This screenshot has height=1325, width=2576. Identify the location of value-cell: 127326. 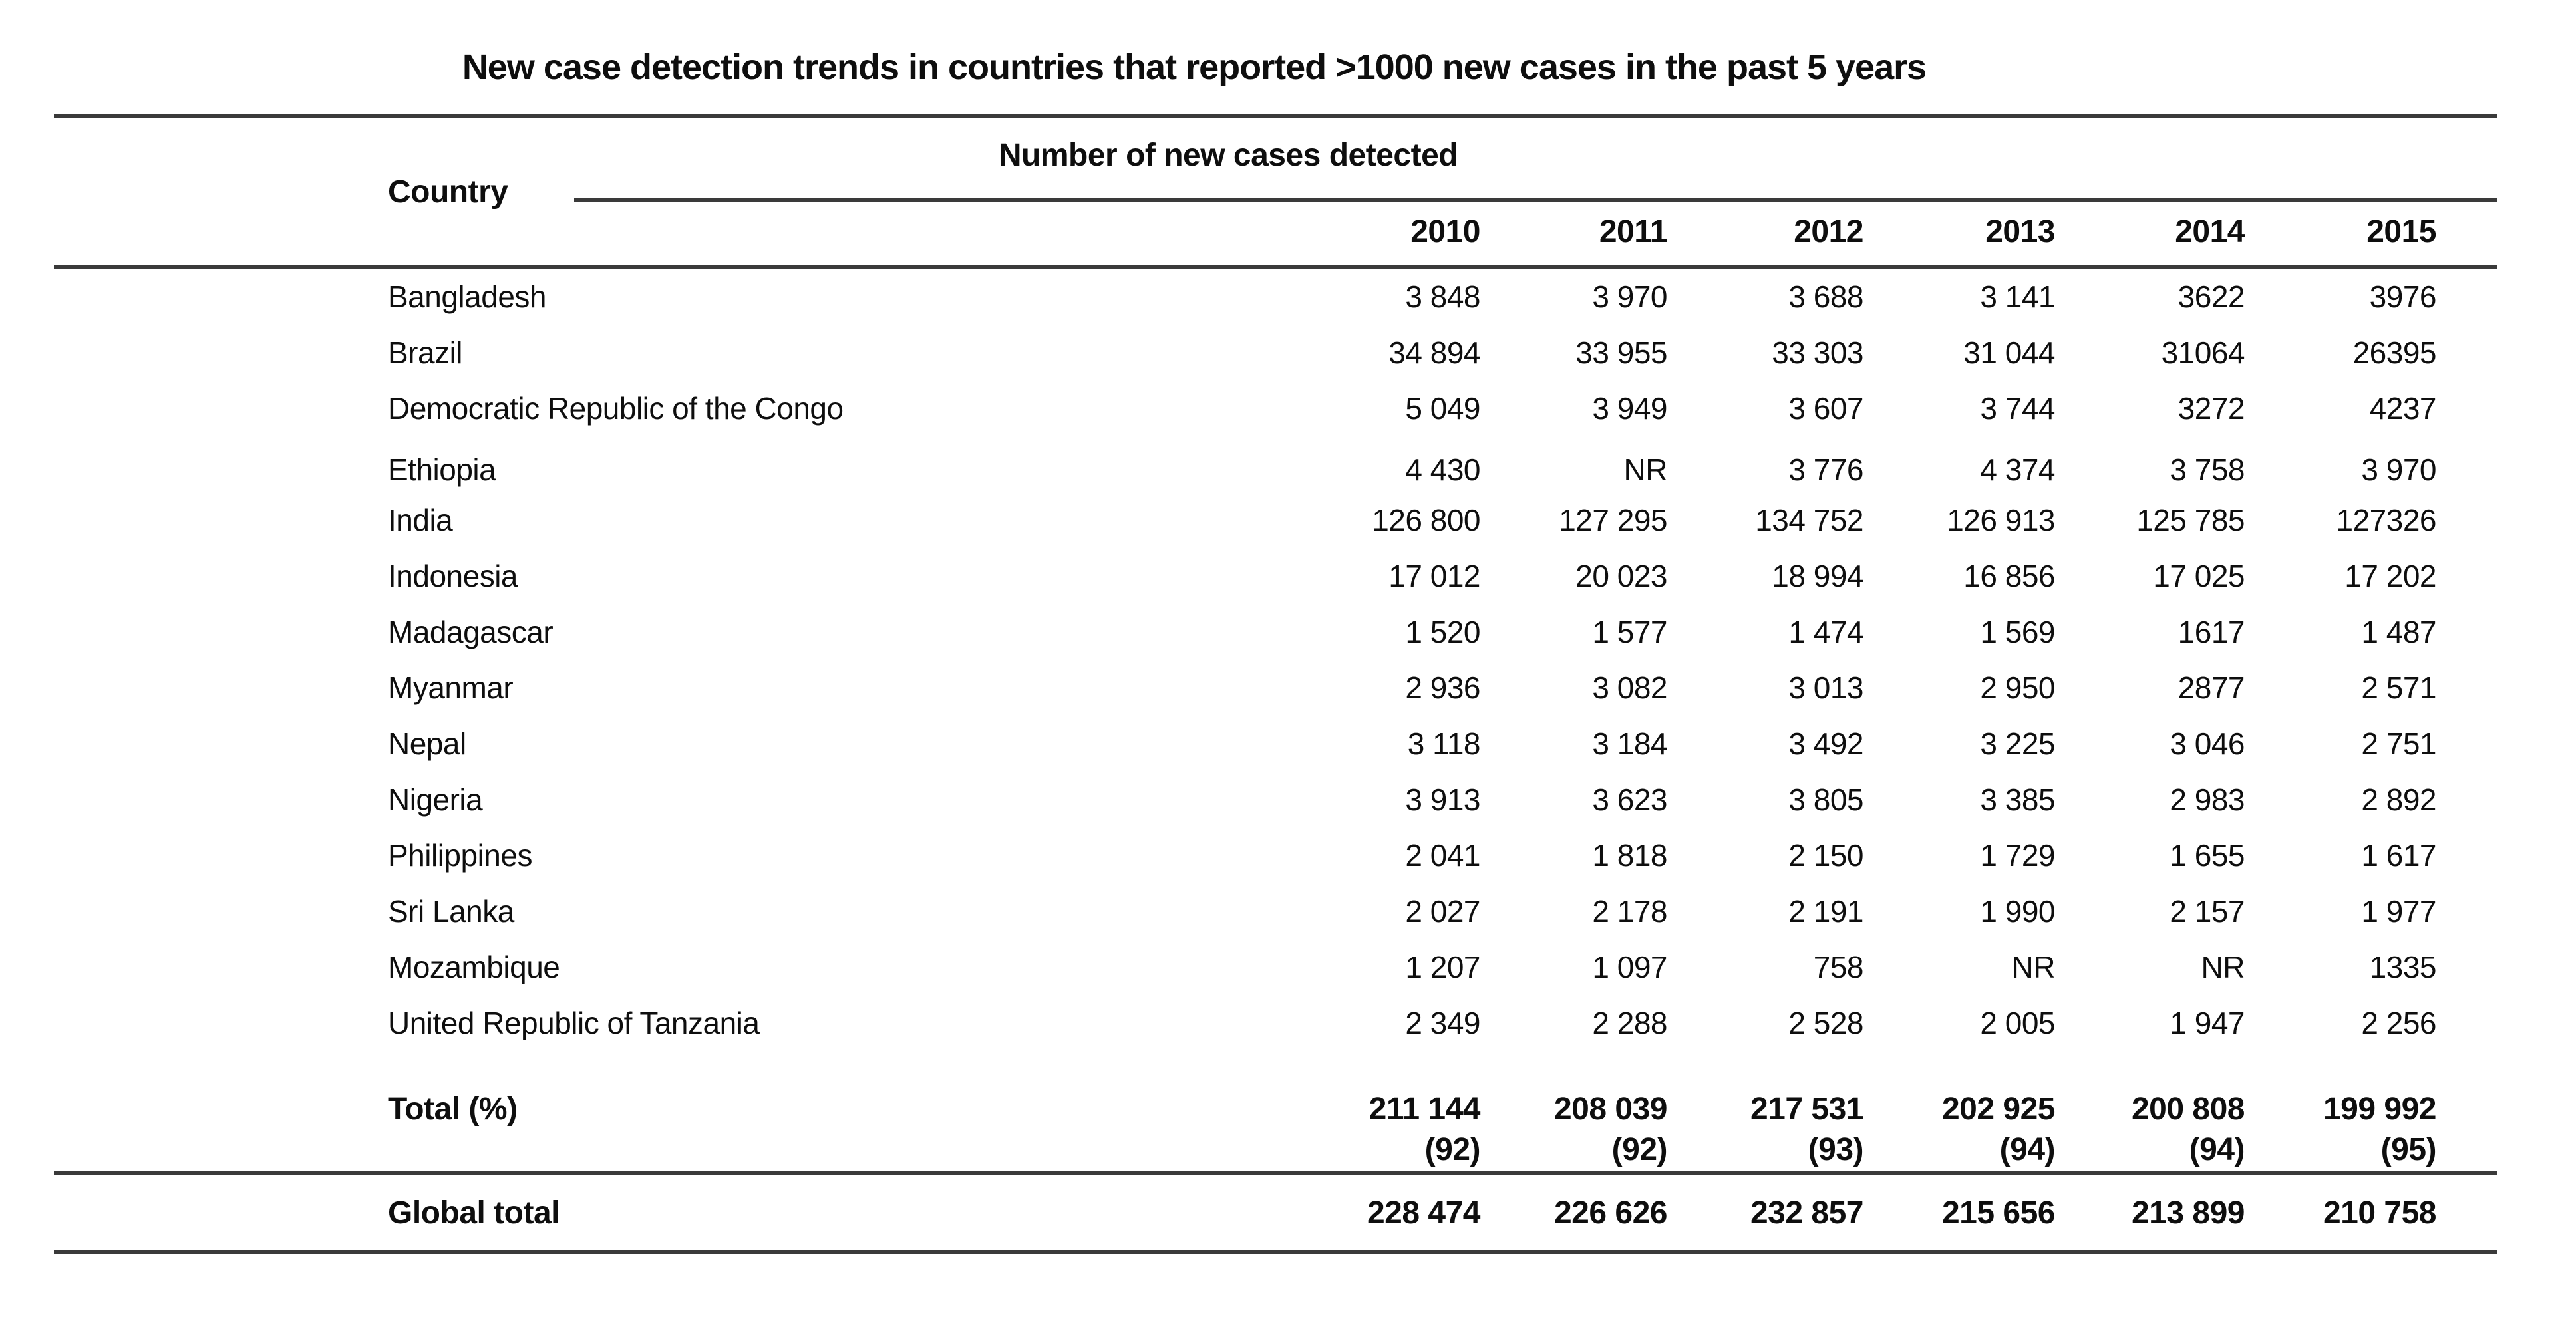
(2386, 520).